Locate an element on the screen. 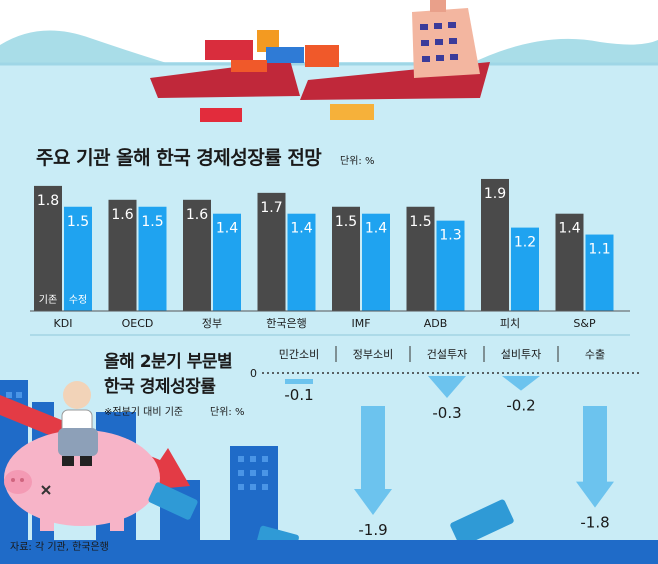 This screenshot has height=564, width=658. chart2-category-label: 설비투자 is located at coordinates (521, 354).